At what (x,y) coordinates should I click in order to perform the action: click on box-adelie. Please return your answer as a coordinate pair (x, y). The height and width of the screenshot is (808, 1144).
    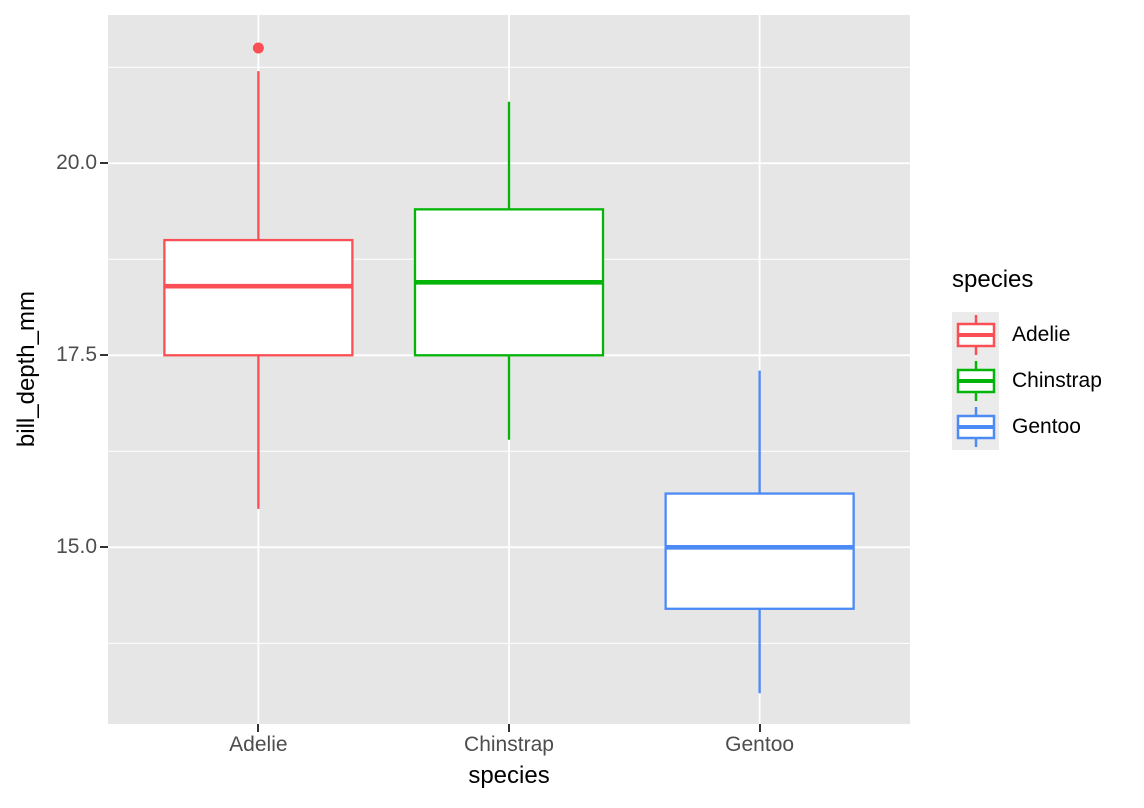
    Looking at the image, I should click on (258, 297).